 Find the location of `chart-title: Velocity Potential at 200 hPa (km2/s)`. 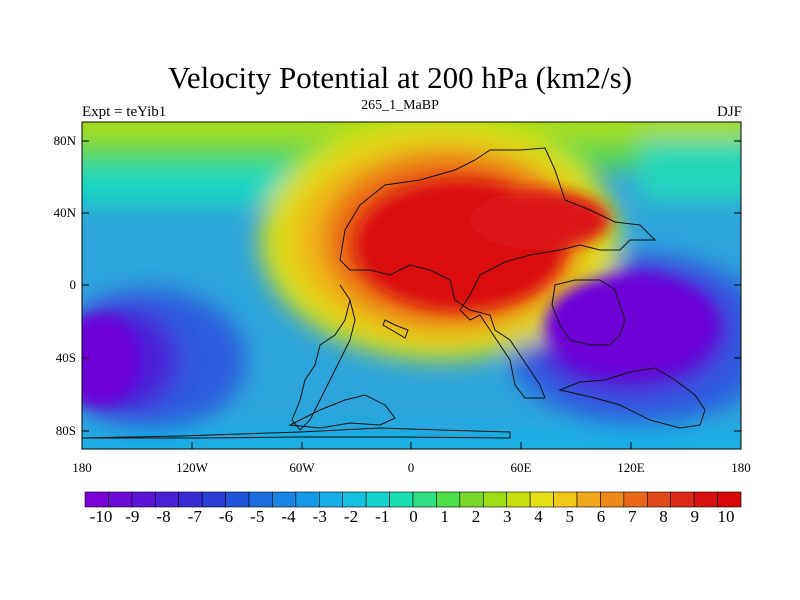

chart-title: Velocity Potential at 200 hPa (km2/s) is located at coordinates (400, 77).